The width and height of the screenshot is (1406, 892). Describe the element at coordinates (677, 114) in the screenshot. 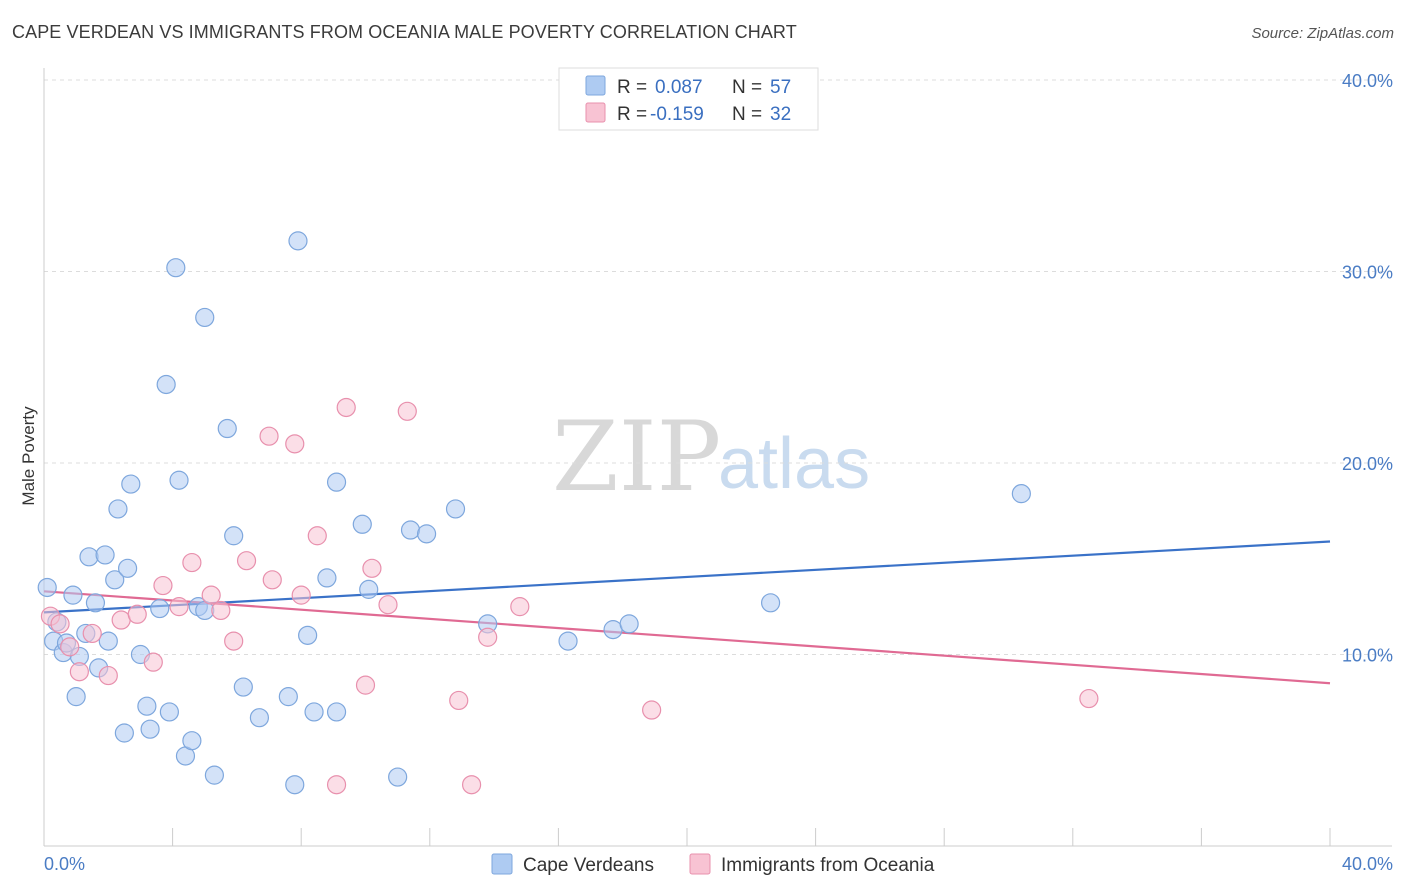

I see `legend-r-value: -0.159` at that location.